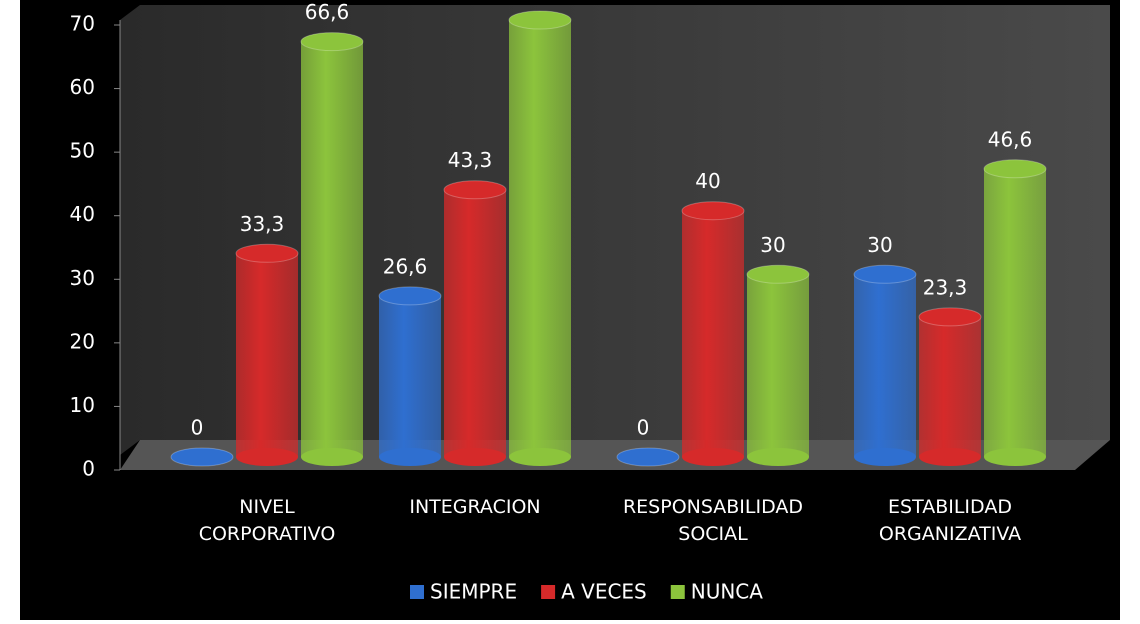 The width and height of the screenshot is (1140, 624). I want to click on legend-label: SIEMPRE, so click(473, 592).